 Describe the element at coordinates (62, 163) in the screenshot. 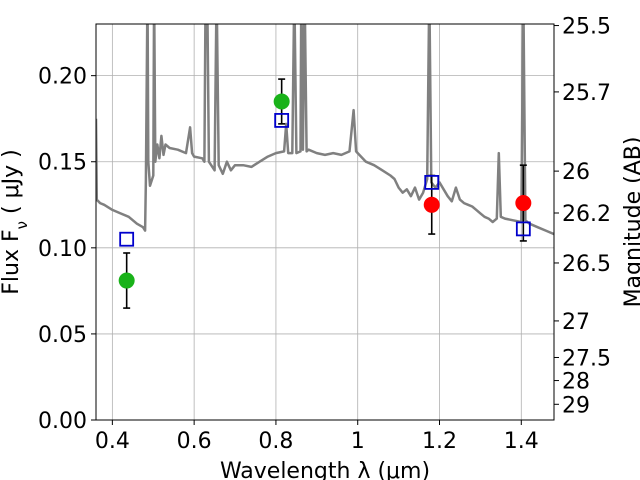

I see `y-tick-label: 0.15` at that location.